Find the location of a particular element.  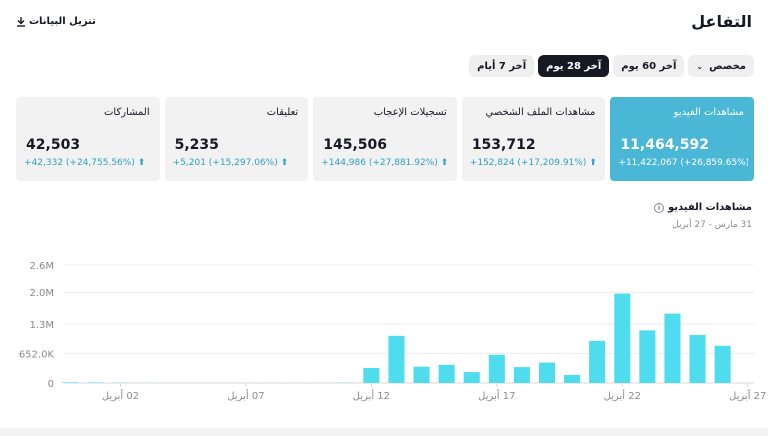

y-tick-label: 2.0M is located at coordinates (41, 293).